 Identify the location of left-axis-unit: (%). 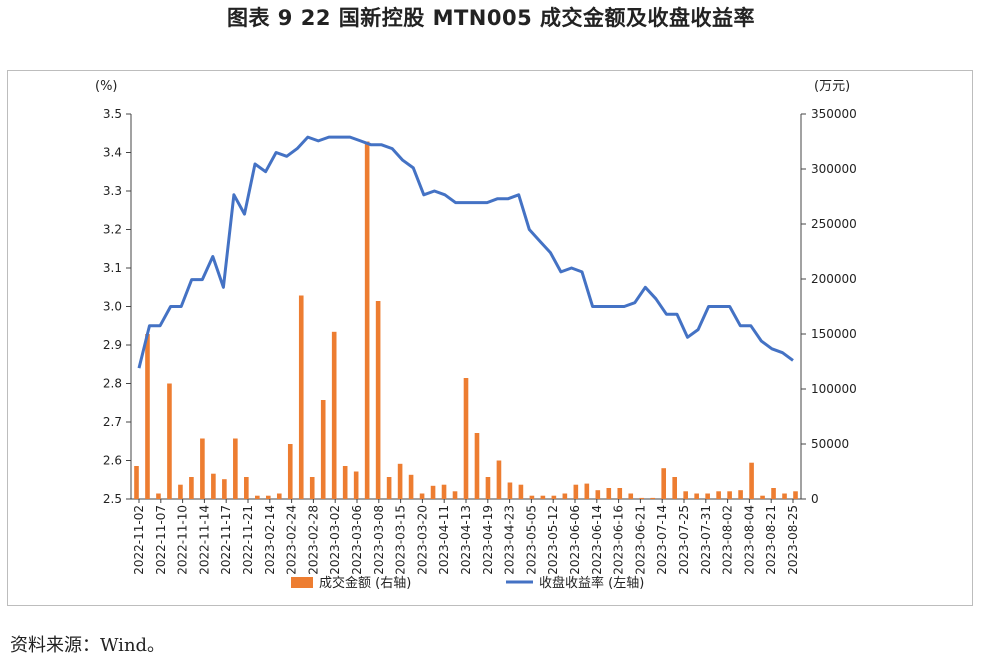
(106, 86).